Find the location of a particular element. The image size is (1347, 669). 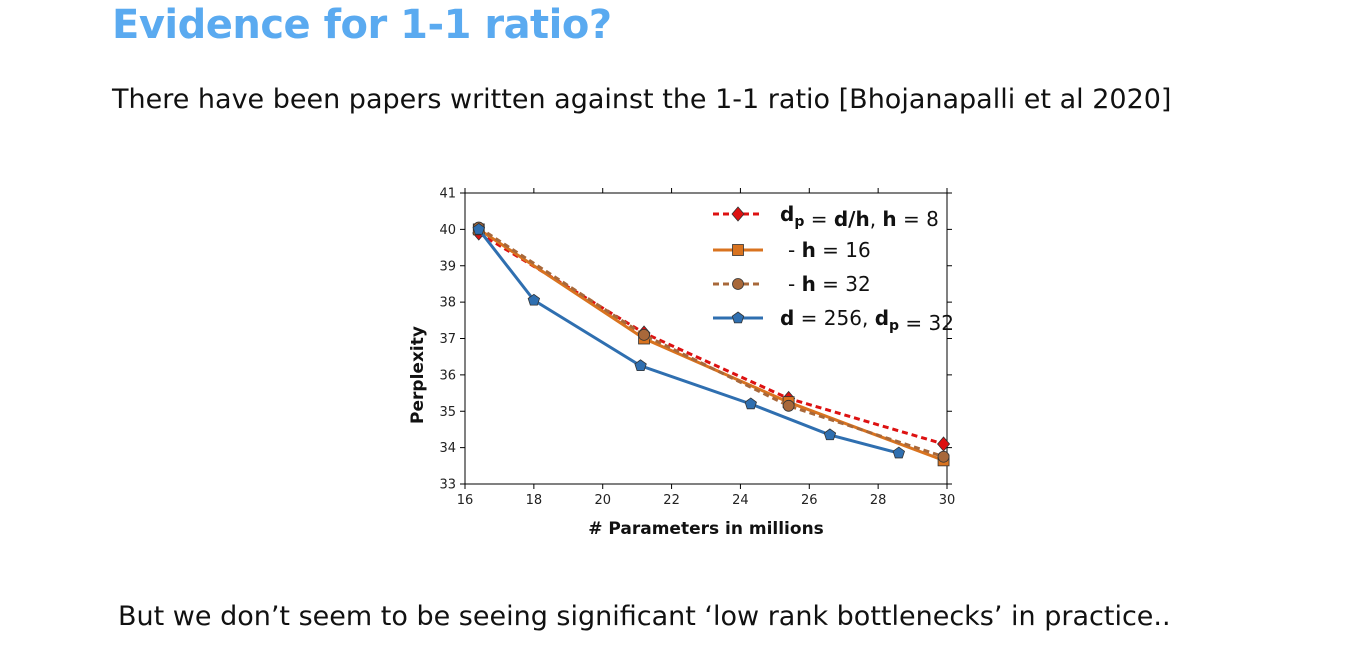

y-tick-label: 35 is located at coordinates (447, 412).